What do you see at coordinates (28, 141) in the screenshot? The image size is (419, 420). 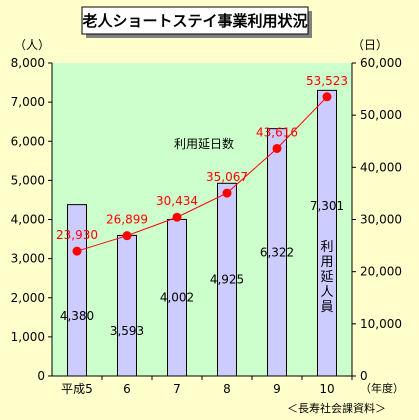 I see `left-tick-label: 6,000` at bounding box center [28, 141].